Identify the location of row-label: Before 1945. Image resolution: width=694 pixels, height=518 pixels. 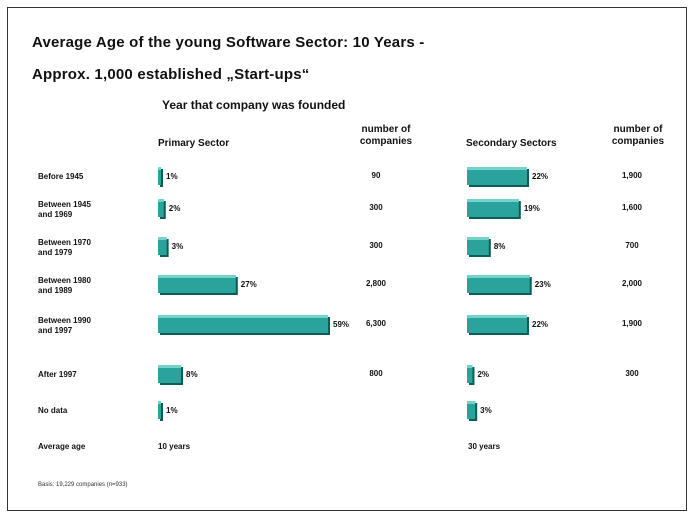
(60, 177).